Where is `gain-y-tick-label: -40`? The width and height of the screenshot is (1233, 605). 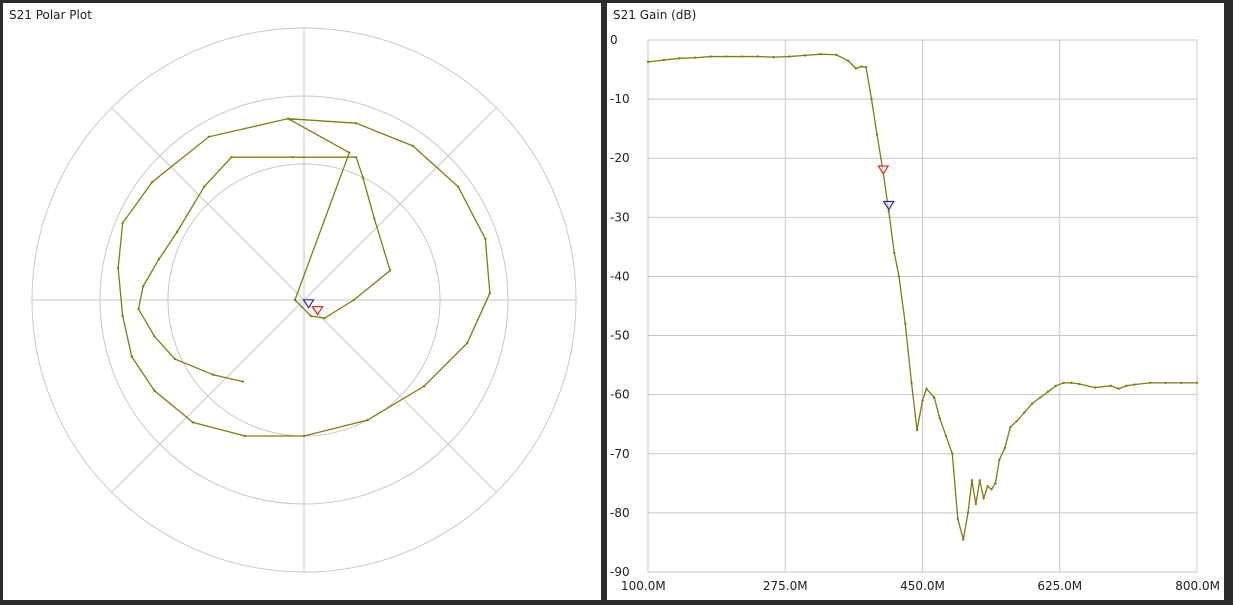 gain-y-tick-label: -40 is located at coordinates (620, 276).